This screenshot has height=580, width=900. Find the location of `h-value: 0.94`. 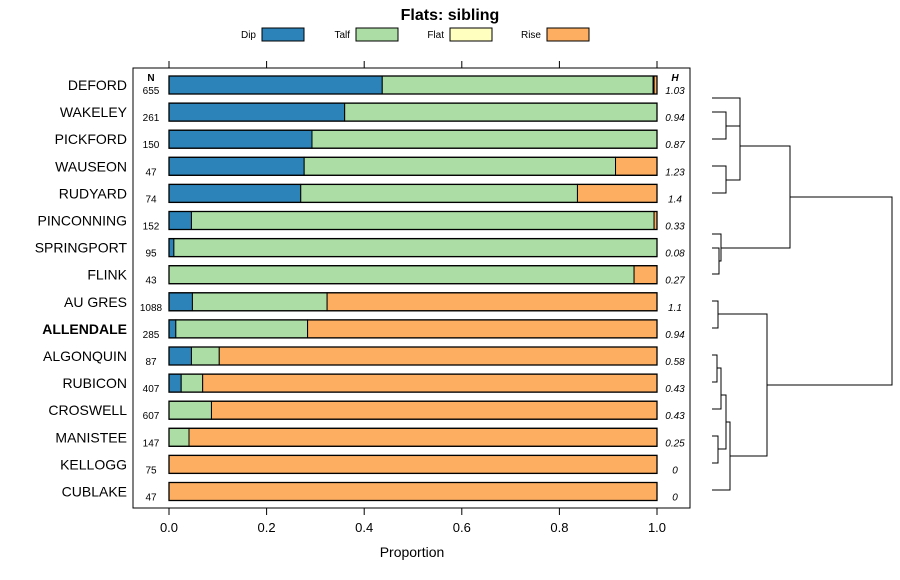

h-value: 0.94 is located at coordinates (675, 118).